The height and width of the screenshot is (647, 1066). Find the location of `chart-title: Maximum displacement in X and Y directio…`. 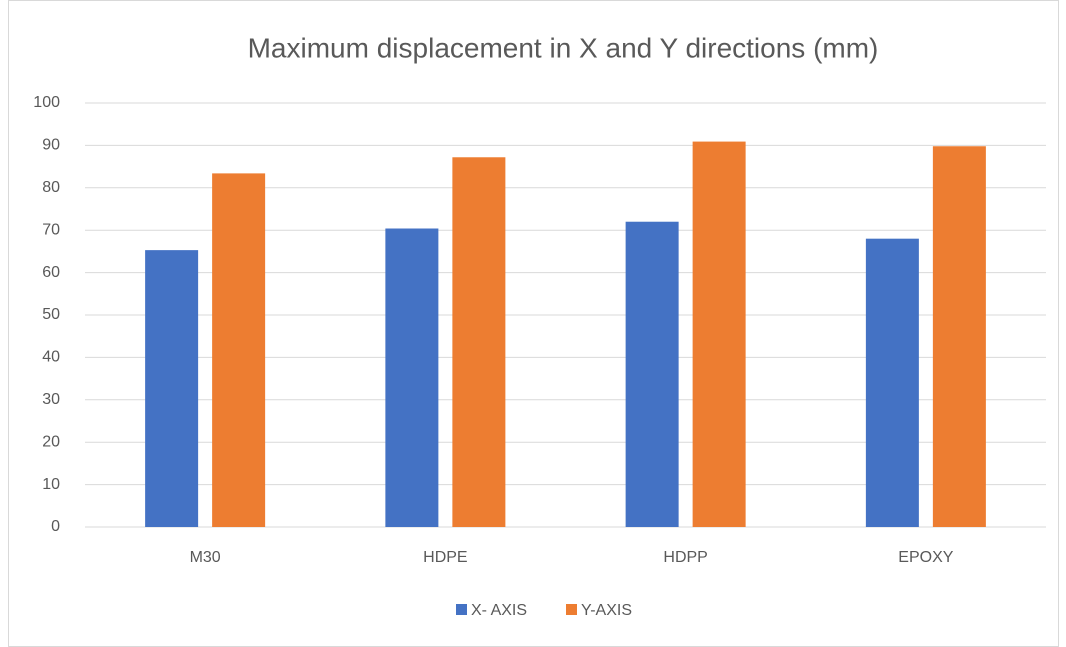

chart-title: Maximum displacement in X and Y directio… is located at coordinates (563, 47).